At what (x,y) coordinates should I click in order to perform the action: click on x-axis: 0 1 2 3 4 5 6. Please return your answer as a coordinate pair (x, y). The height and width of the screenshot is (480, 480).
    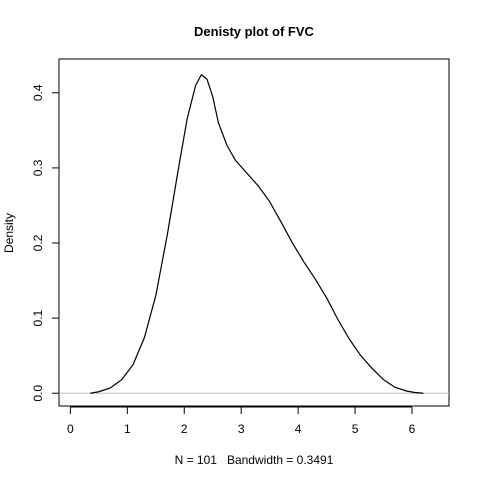
    Looking at the image, I should click on (241, 421).